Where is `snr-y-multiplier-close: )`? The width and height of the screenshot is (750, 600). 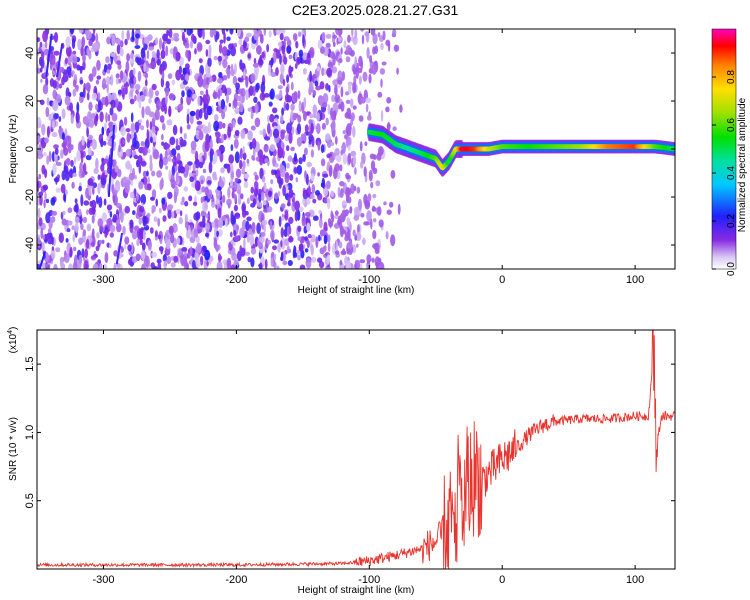
snr-y-multiplier-close: ) is located at coordinates (13, 328).